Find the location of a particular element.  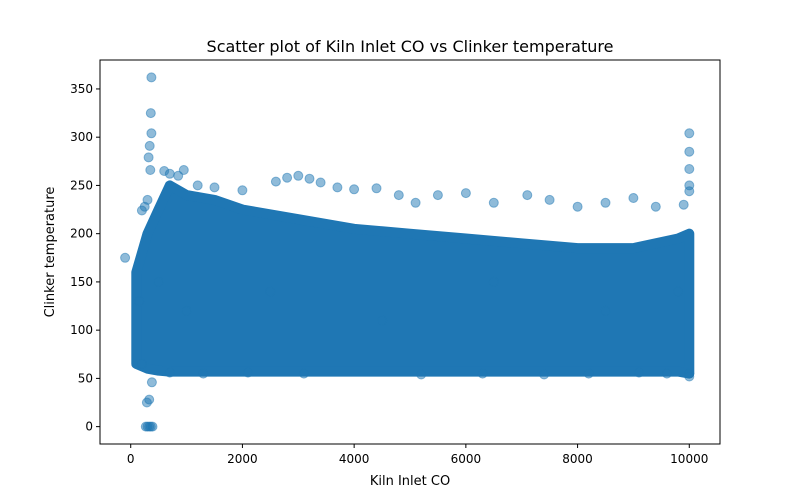

x-tick-label: 2000 is located at coordinates (242, 459).